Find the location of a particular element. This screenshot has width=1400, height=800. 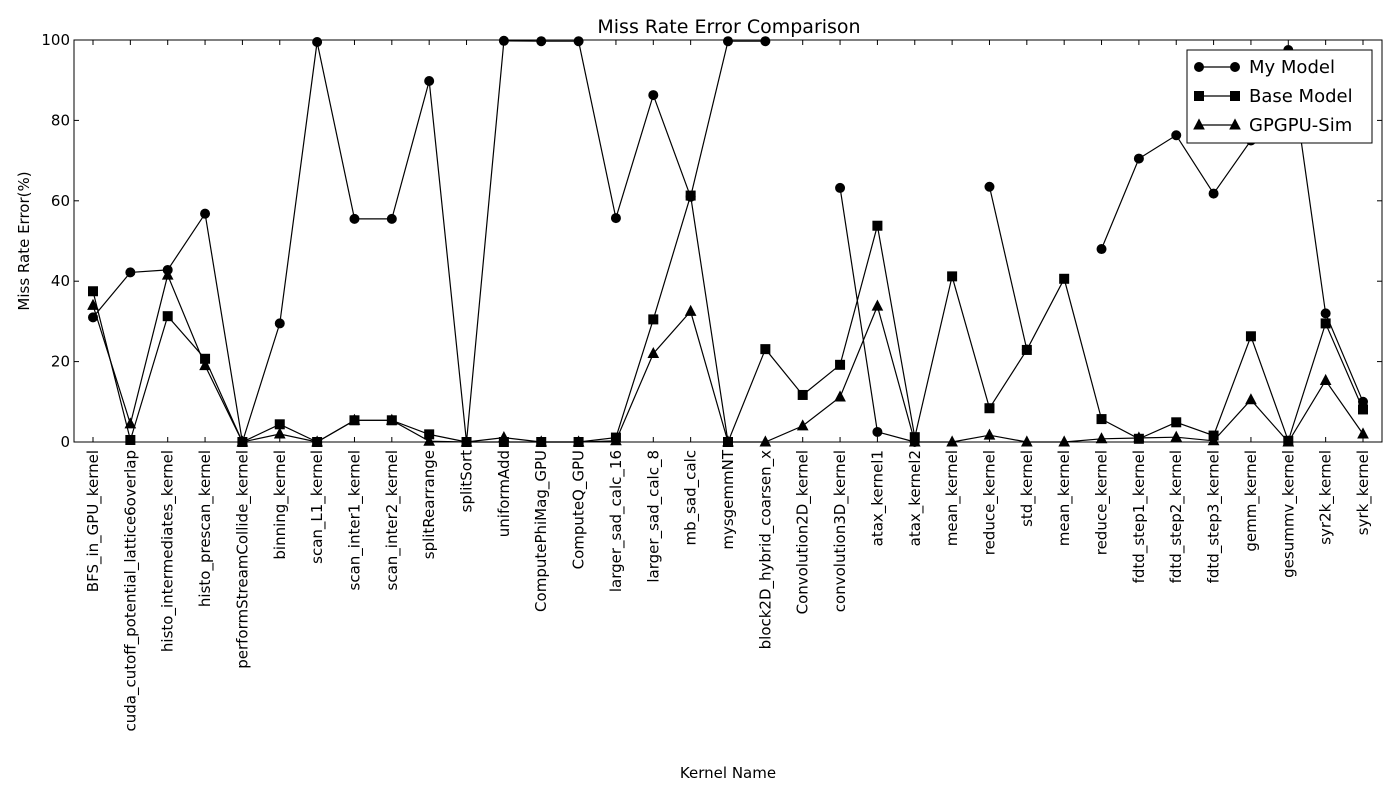

y-tick-label: 80 is located at coordinates (60, 120).